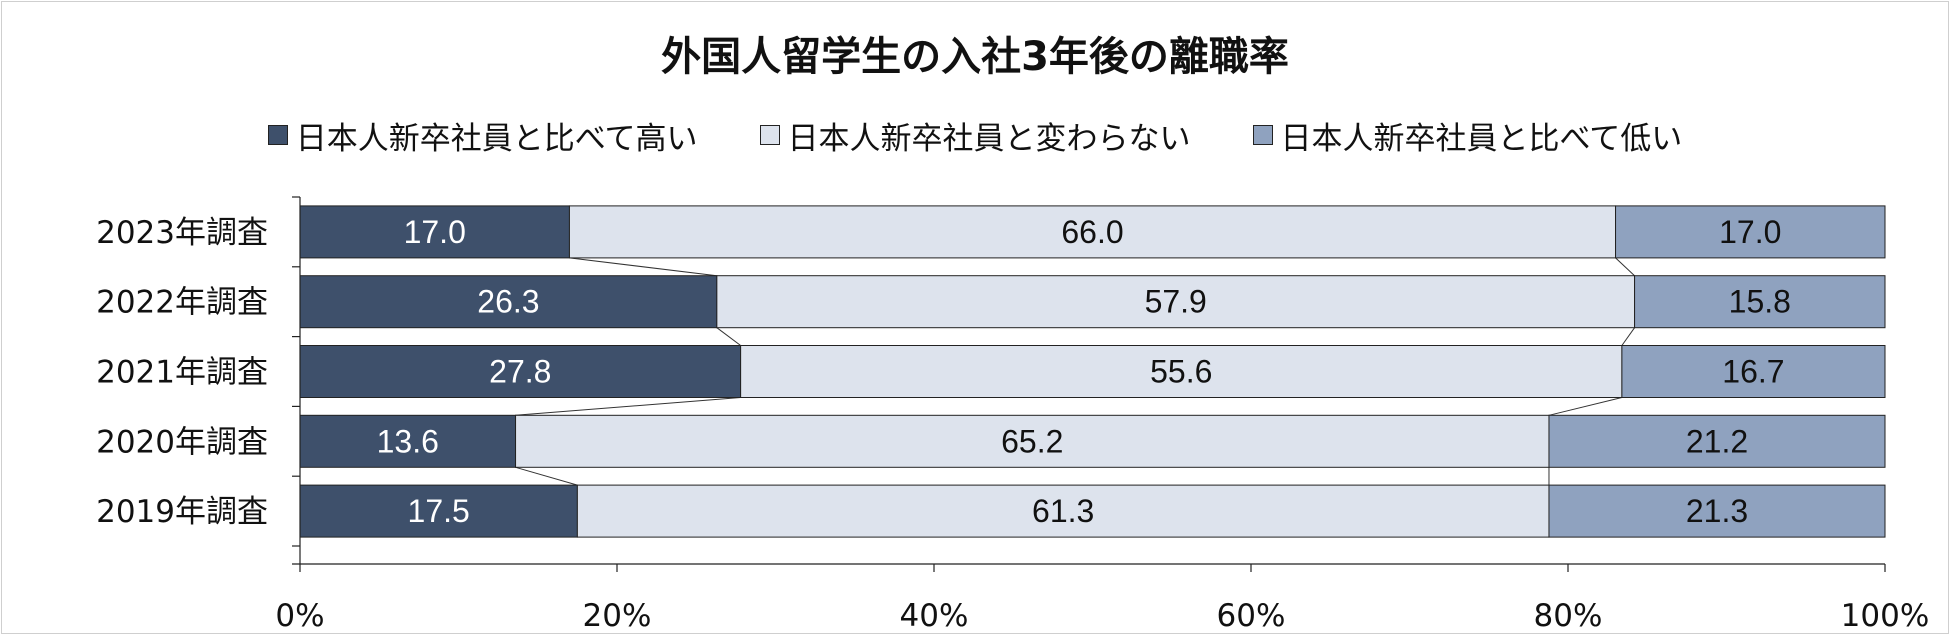 The width and height of the screenshot is (1950, 636). I want to click on legend-entry-lower: 日本人新卒社員と比べて低い, so click(1467, 135).